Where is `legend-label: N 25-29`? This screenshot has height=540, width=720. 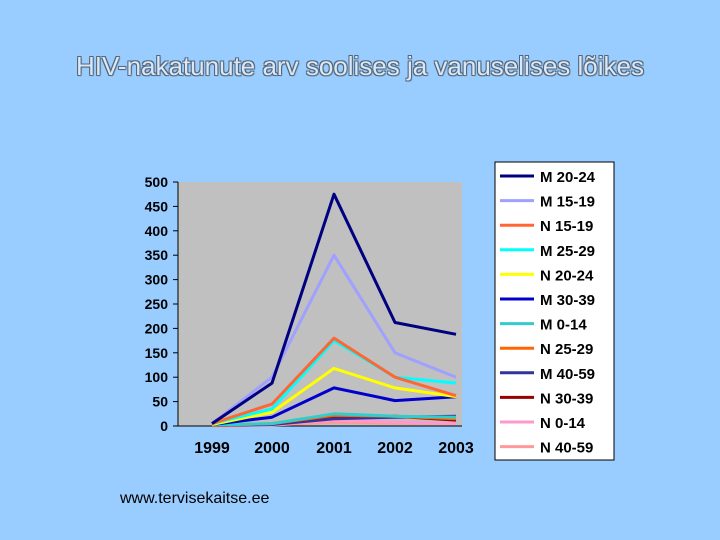 legend-label: N 25-29 is located at coordinates (566, 349).